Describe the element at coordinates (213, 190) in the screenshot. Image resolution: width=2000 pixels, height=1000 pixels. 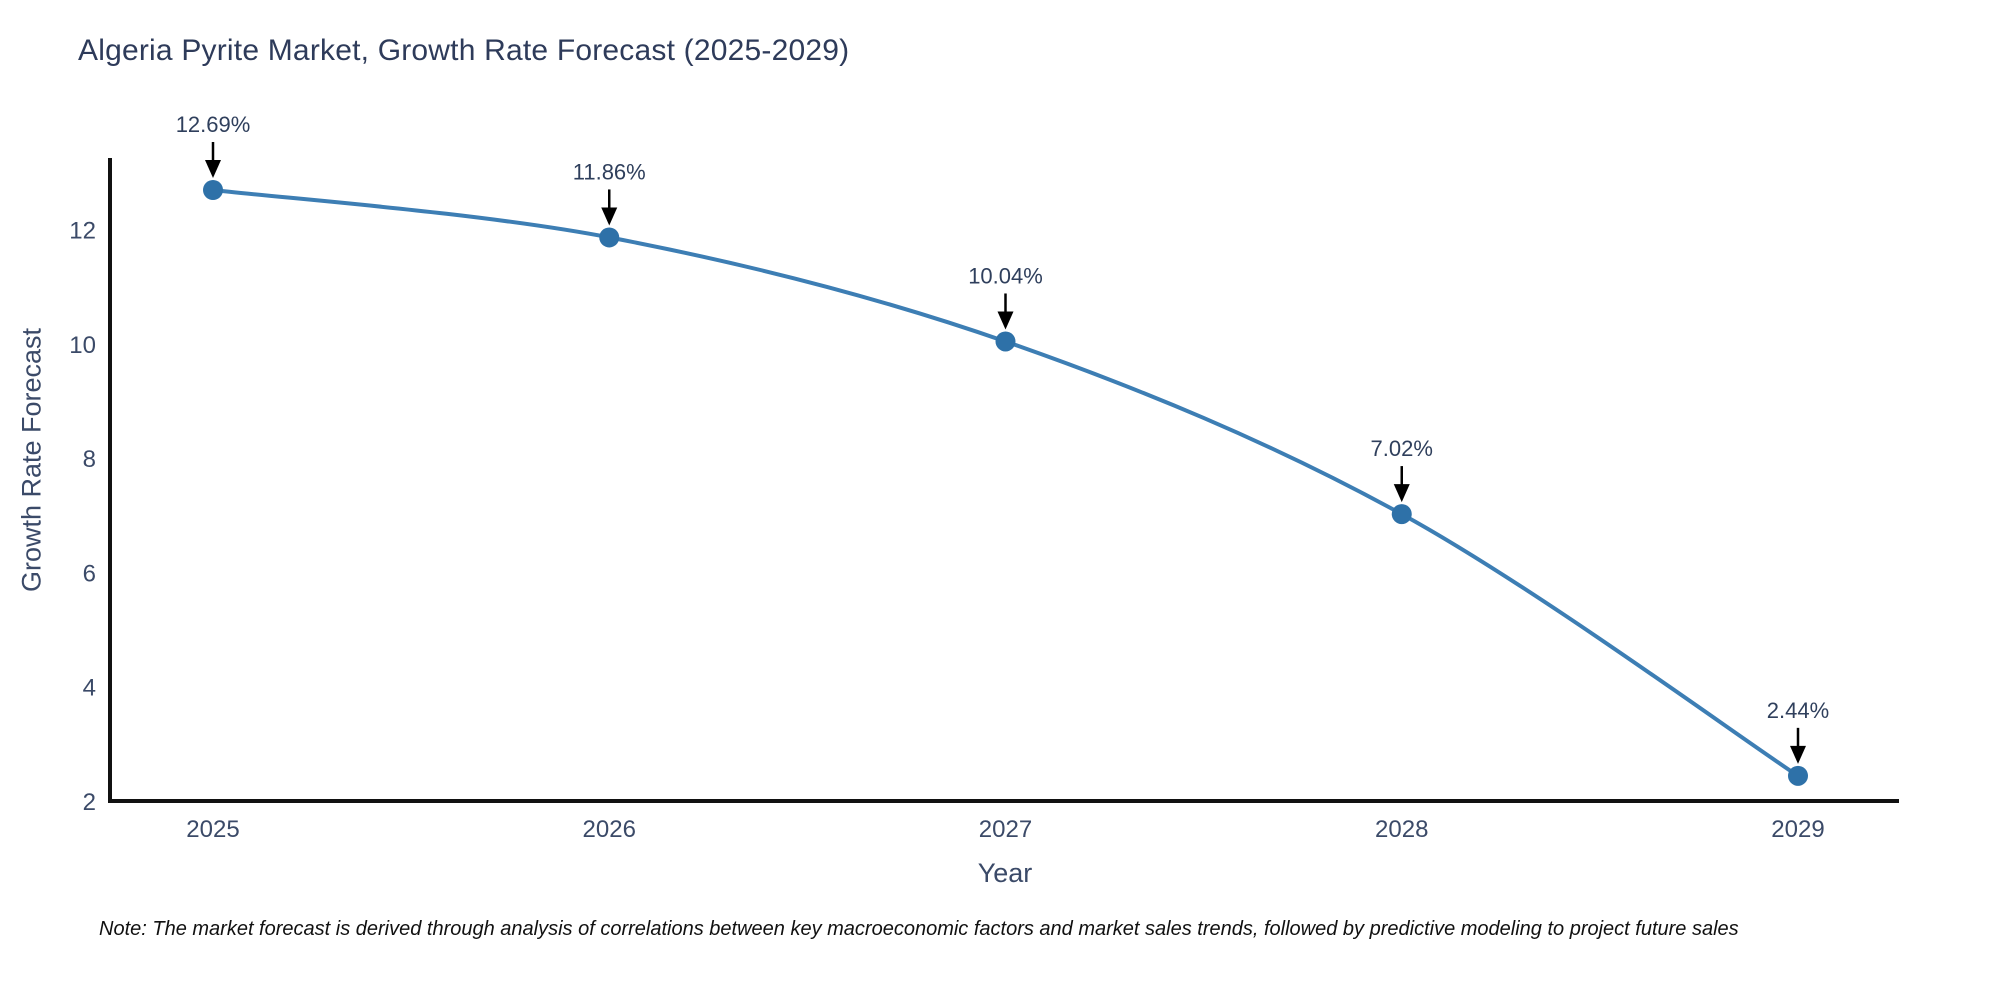
I see `data-point-2025` at that location.